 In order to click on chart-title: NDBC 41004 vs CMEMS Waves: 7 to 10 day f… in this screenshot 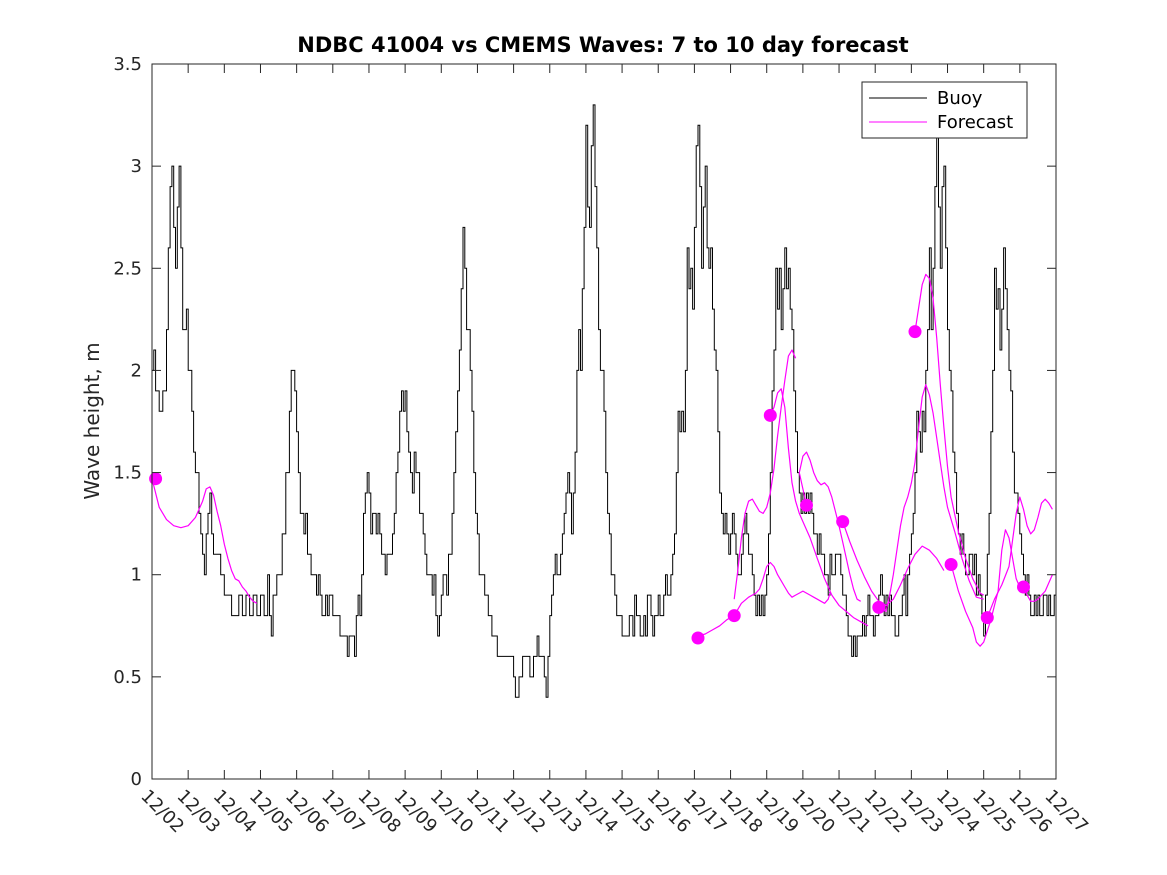, I will do `click(602, 45)`.